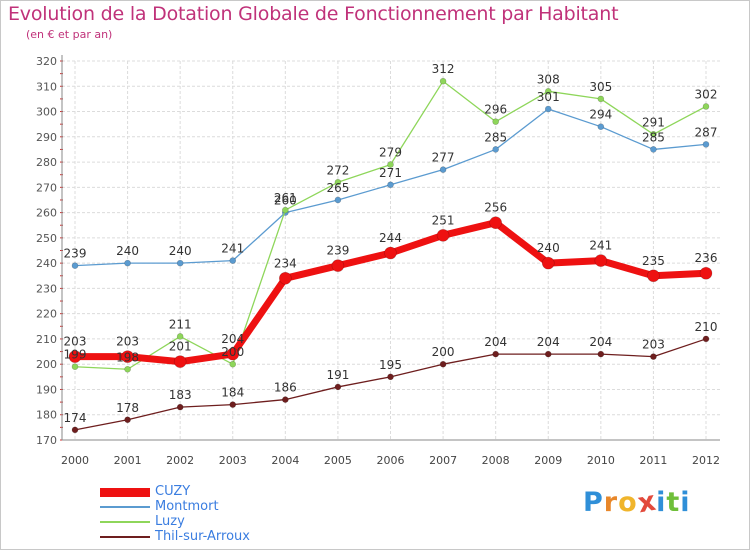  I want to click on legend-item: Thil-sur-Arroux, so click(210, 537).